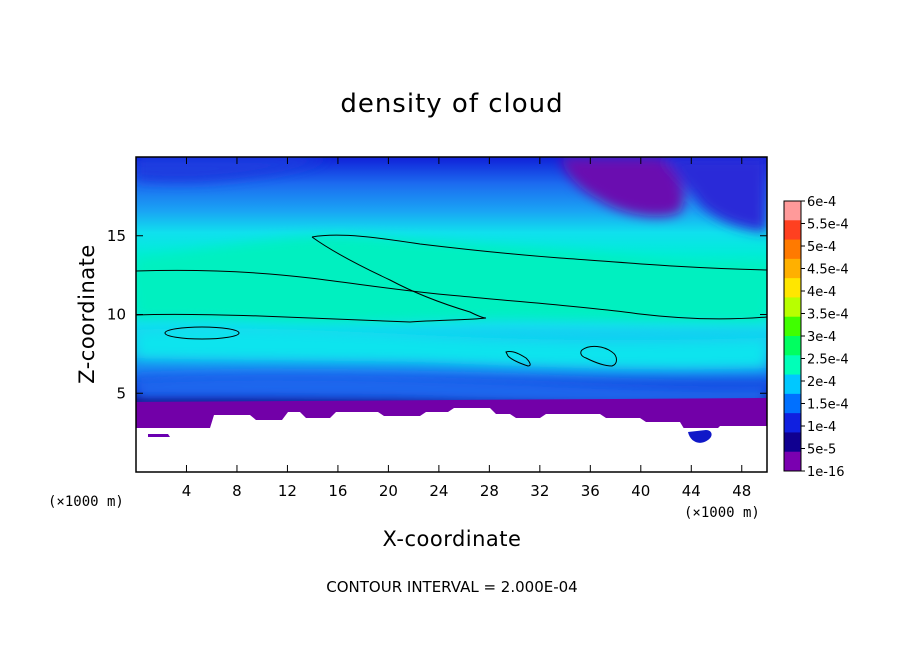 The height and width of the screenshot is (654, 904). Describe the element at coordinates (518, 359) in the screenshot. I see `contour-small-cell-a` at that location.